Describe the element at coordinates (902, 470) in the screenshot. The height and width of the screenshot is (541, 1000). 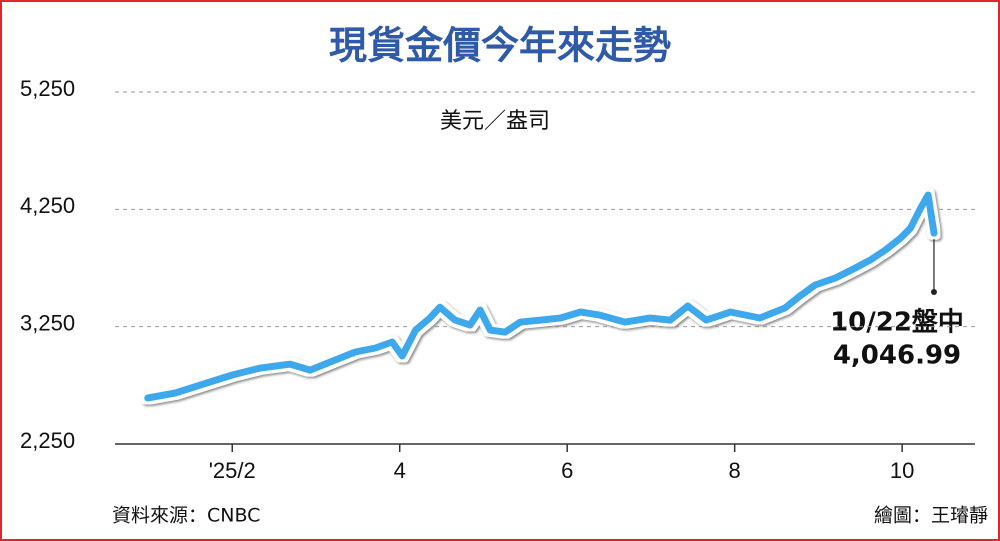
I see `x-tick-label: 10` at that location.